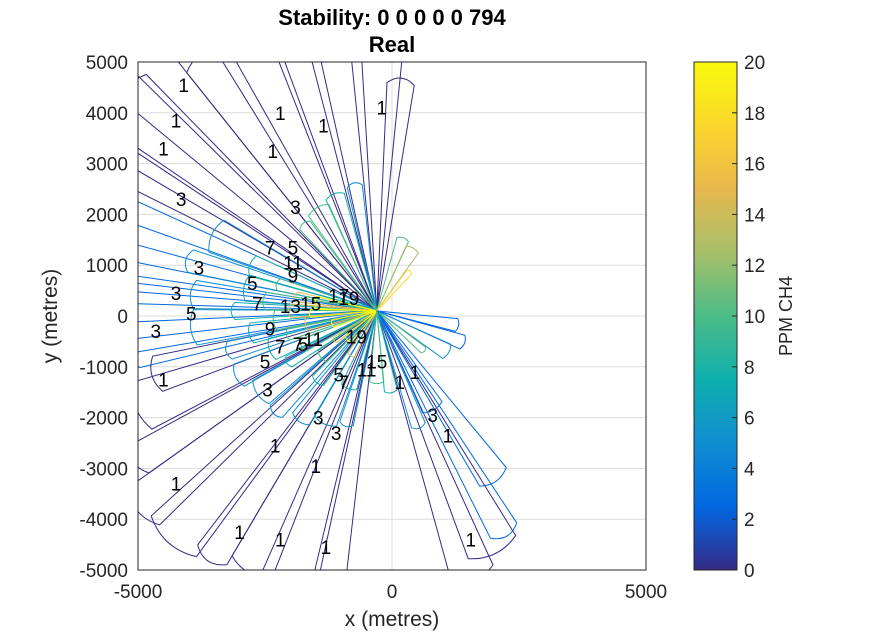 The height and width of the screenshot is (641, 887). Describe the element at coordinates (749, 419) in the screenshot. I see `colorbar-tick-label: 6` at that location.